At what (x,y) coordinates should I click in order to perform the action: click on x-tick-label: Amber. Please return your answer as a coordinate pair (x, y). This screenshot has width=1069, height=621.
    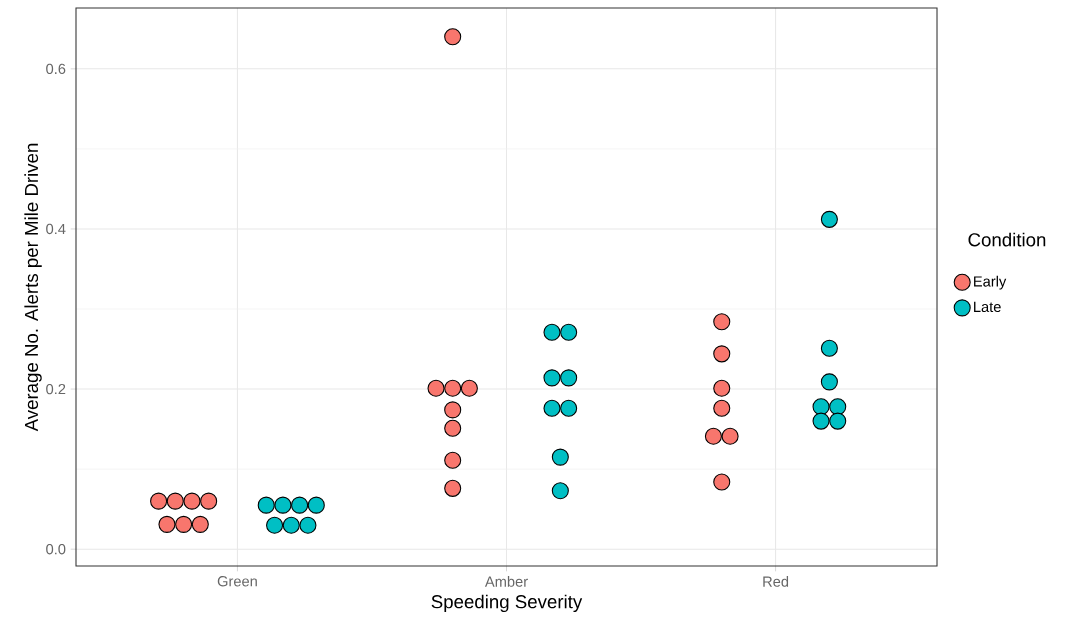
    Looking at the image, I should click on (506, 581).